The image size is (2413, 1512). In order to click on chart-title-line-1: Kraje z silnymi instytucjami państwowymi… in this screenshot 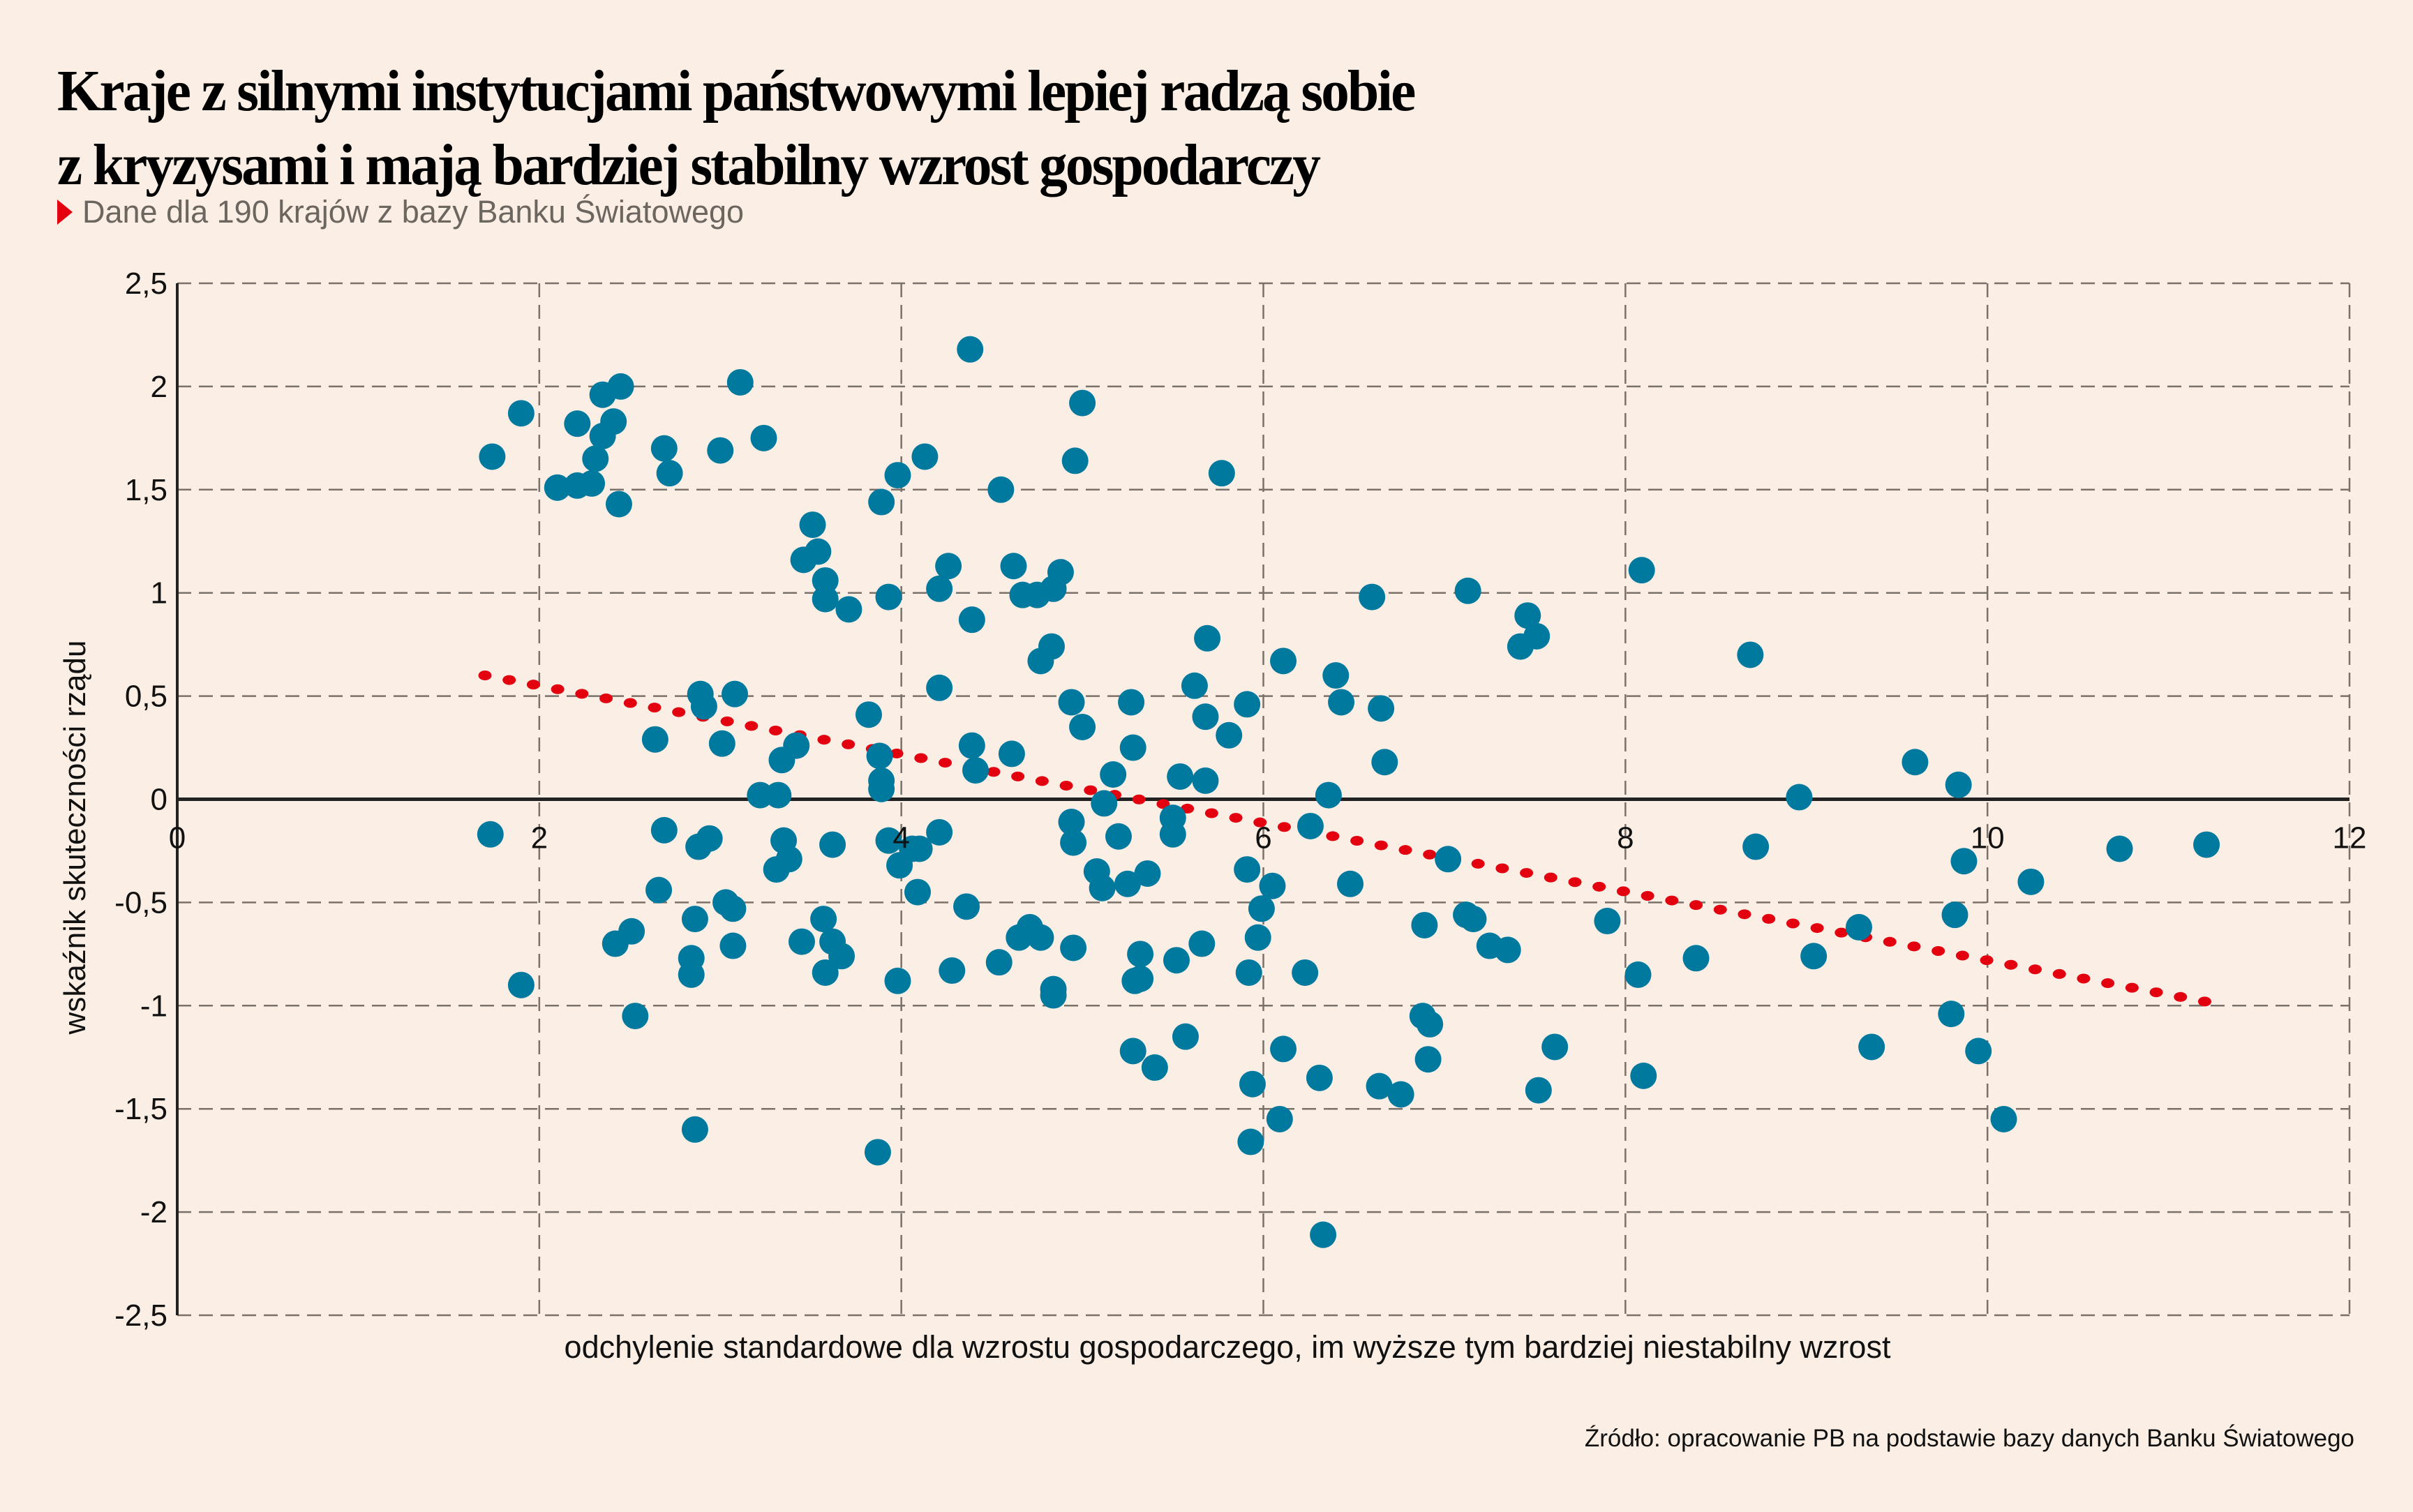, I will do `click(736, 91)`.